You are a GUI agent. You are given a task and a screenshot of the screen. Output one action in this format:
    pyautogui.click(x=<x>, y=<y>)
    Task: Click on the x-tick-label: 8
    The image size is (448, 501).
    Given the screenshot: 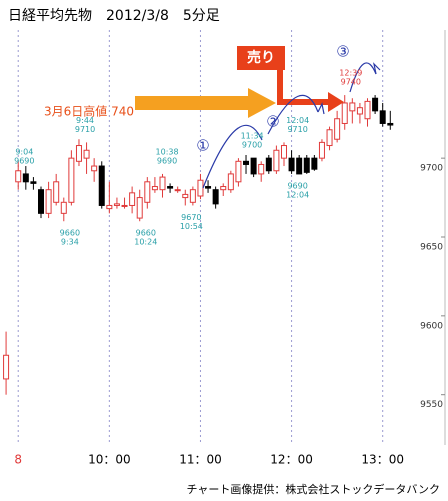 What is the action you would take?
    pyautogui.click(x=18, y=460)
    